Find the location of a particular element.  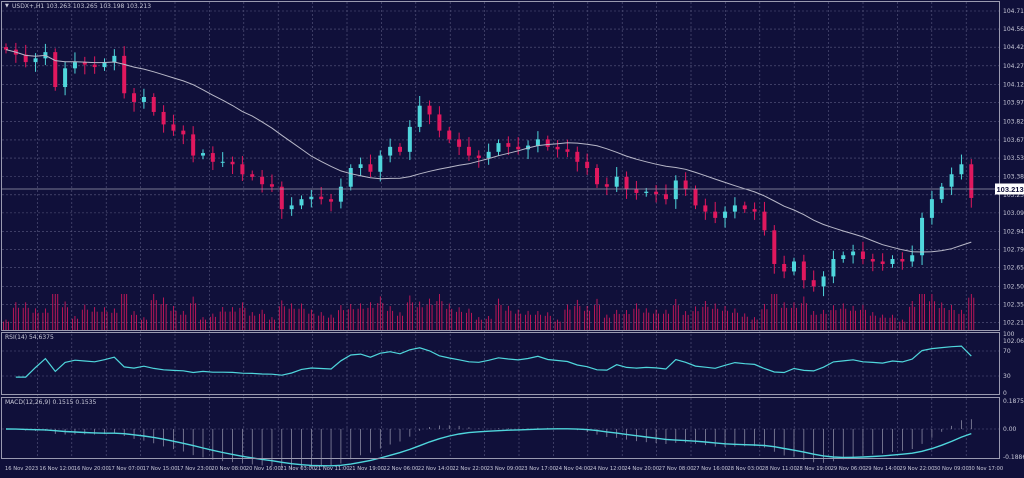

time-tick-label: 22 Nov 06:00 is located at coordinates (400, 469).